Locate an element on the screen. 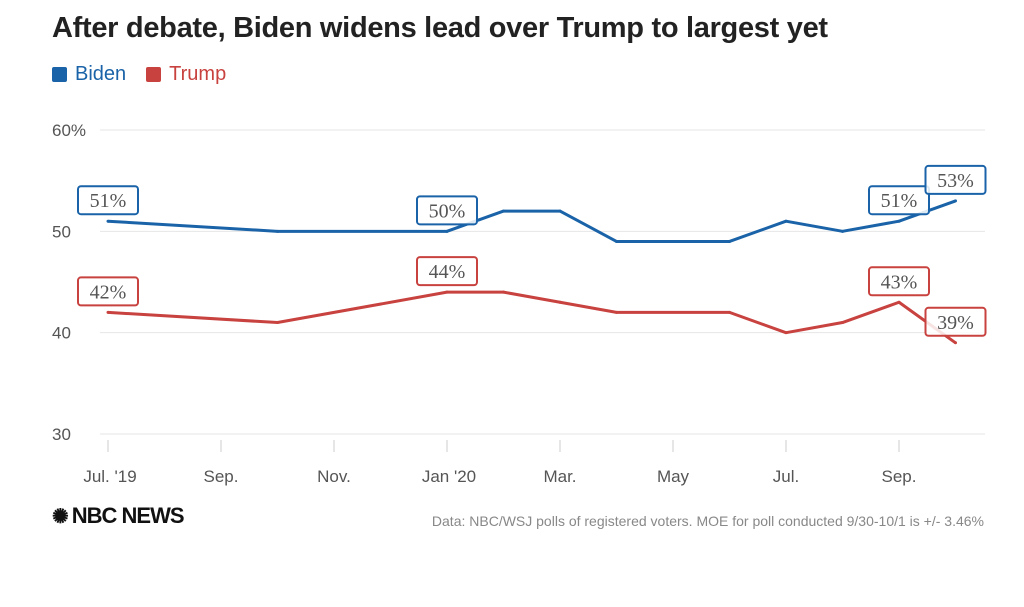 This screenshot has height=607, width=1024. y-tick-label: 50 is located at coordinates (61, 231).